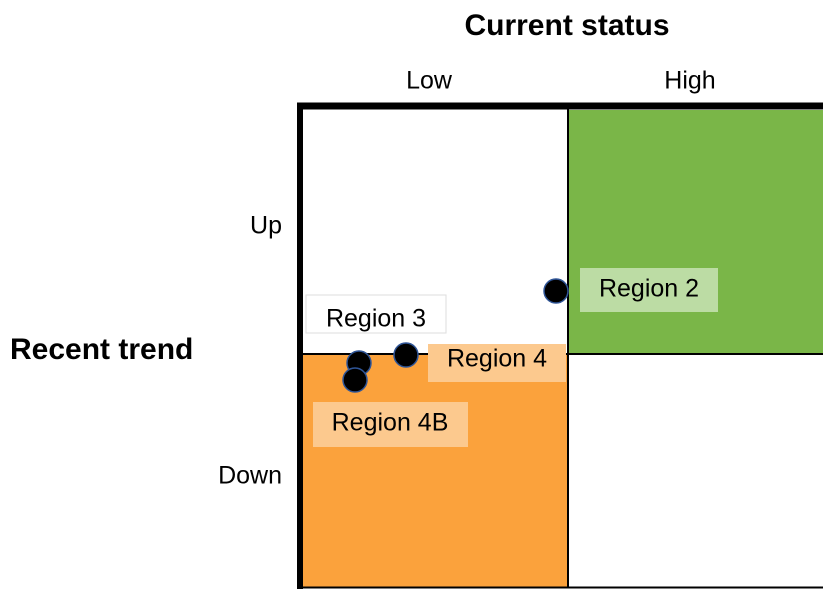  Describe the element at coordinates (689, 81) in the screenshot. I see `column-label: High` at that location.